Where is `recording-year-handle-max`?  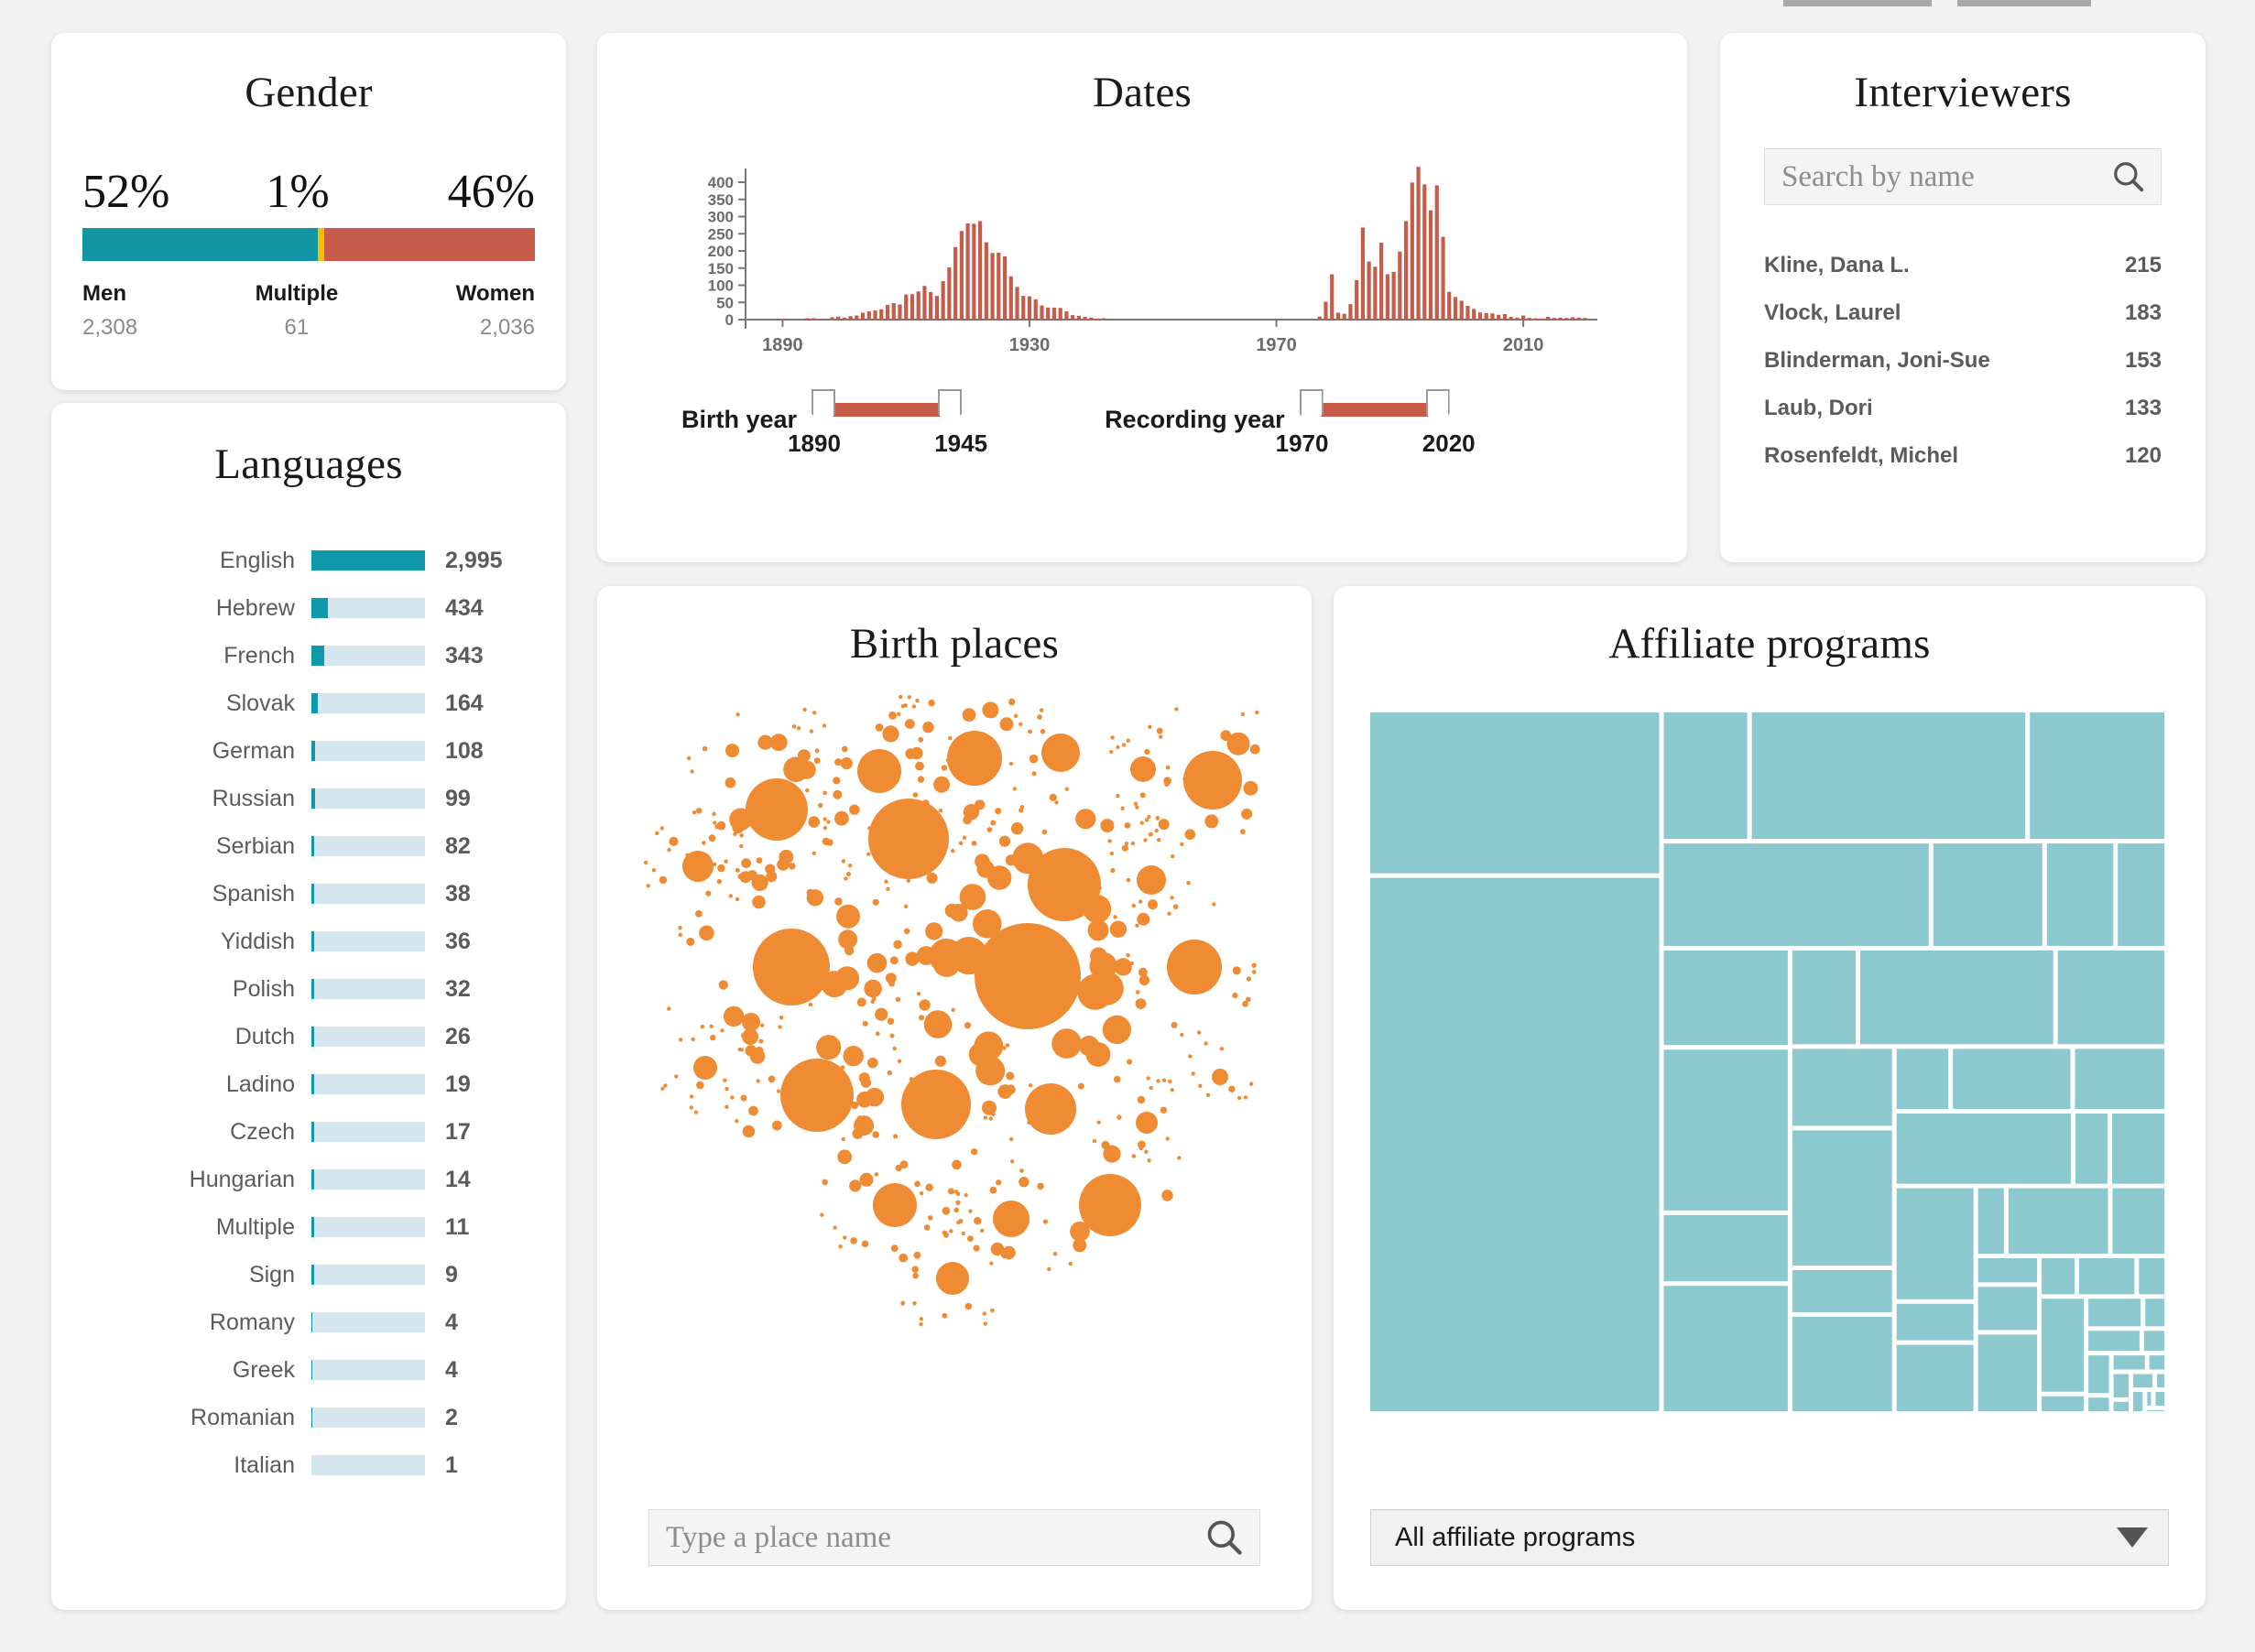 recording-year-handle-max is located at coordinates (1437, 409).